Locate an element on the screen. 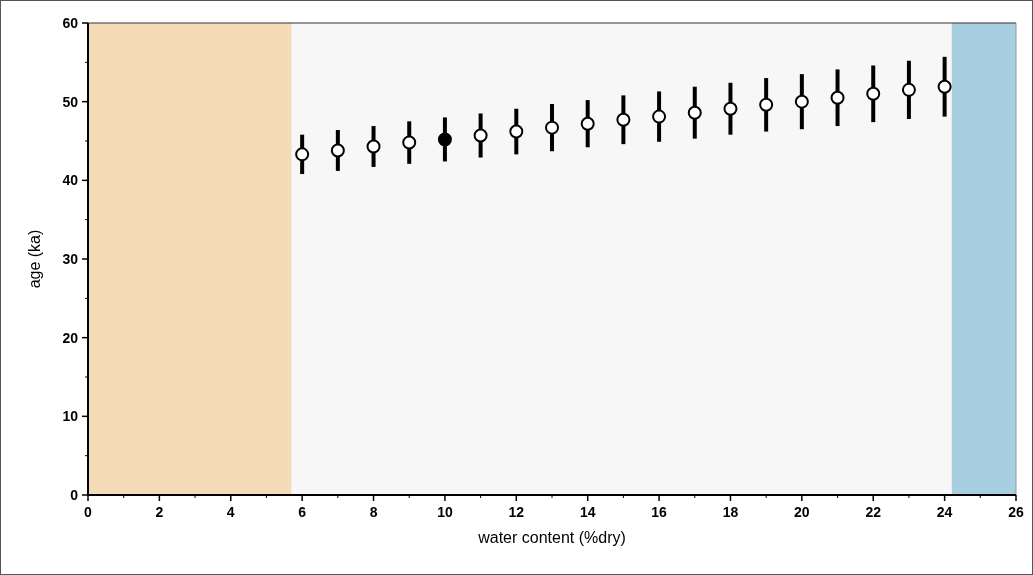  x-tick-label: 20 is located at coordinates (802, 512).